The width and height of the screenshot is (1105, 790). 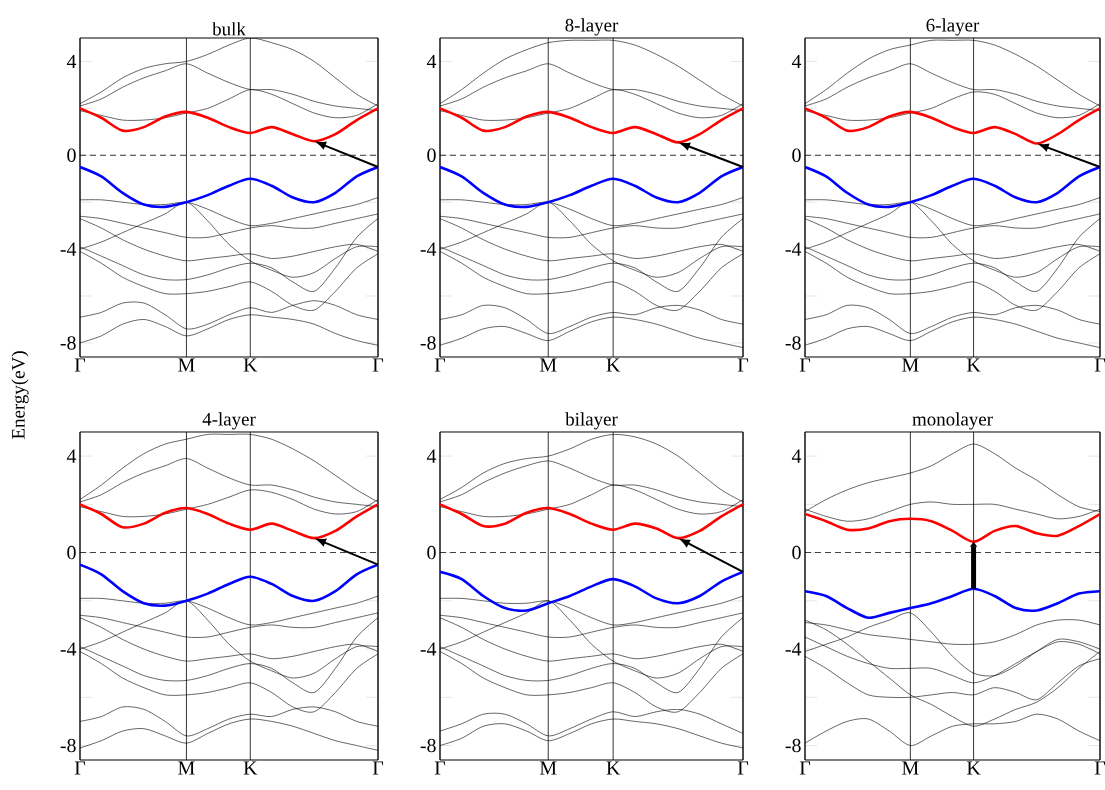 What do you see at coordinates (591, 421) in the screenshot?
I see `chart-title: bilayer` at bounding box center [591, 421].